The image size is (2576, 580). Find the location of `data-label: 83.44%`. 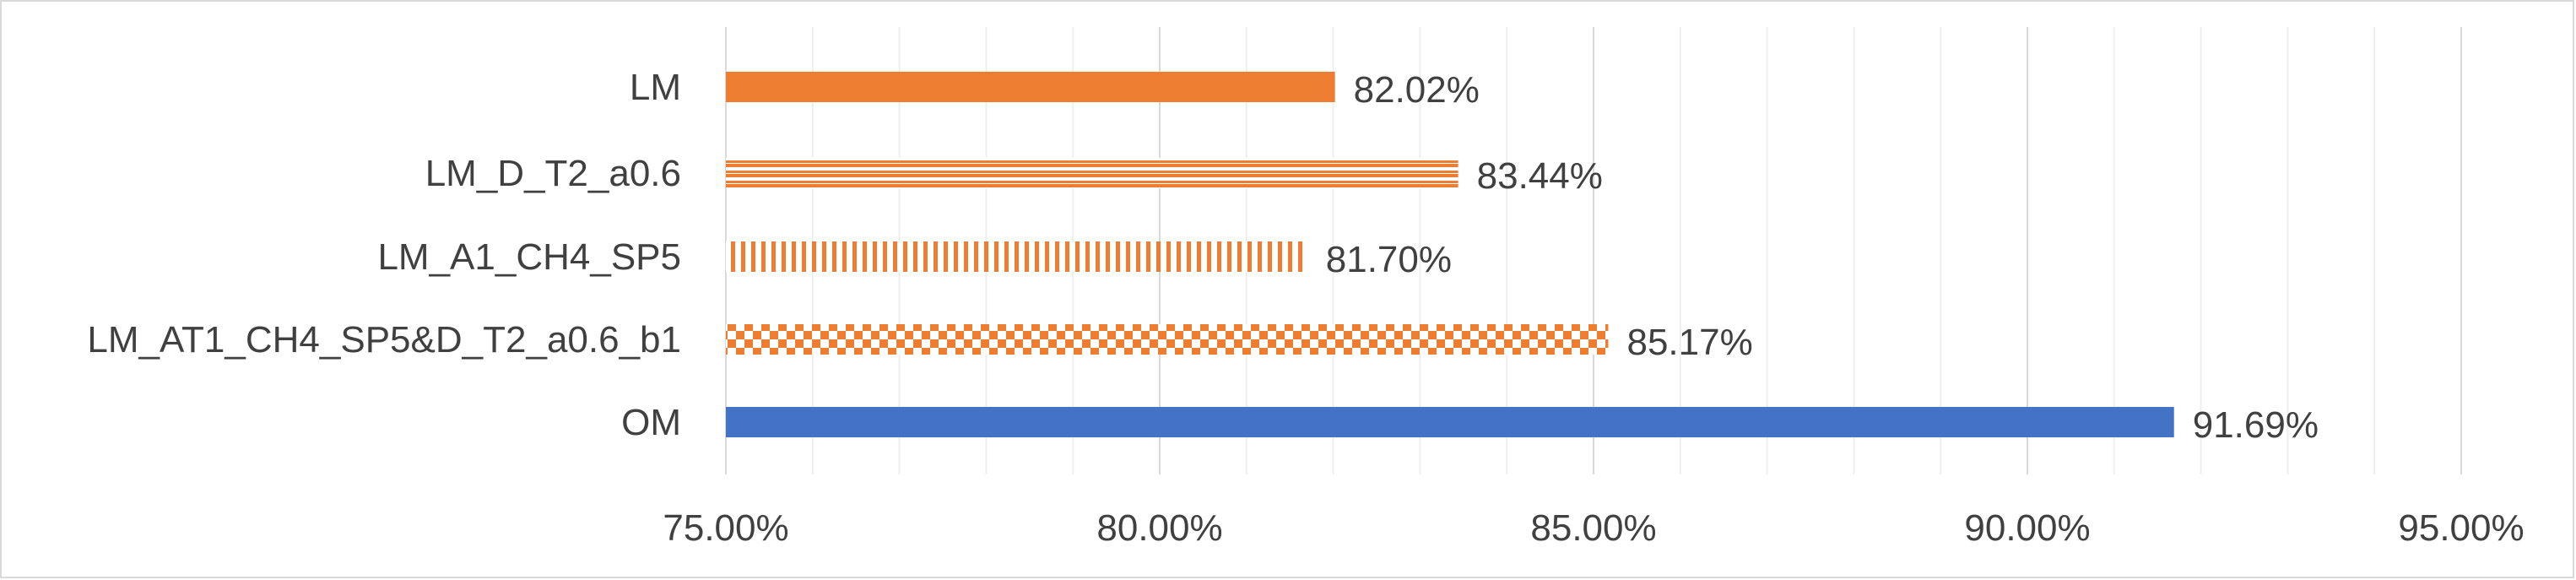

data-label: 83.44% is located at coordinates (1540, 176).